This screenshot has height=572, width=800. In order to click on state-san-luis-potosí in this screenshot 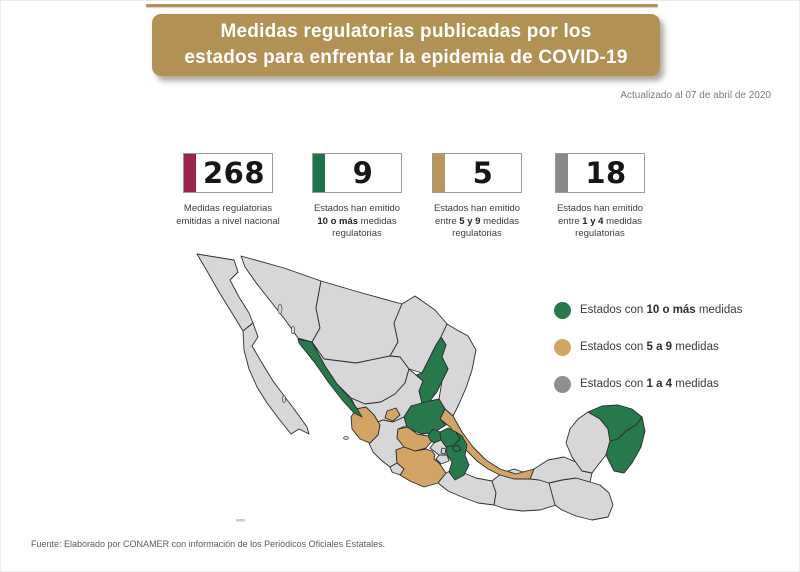, I will do `click(425, 416)`.